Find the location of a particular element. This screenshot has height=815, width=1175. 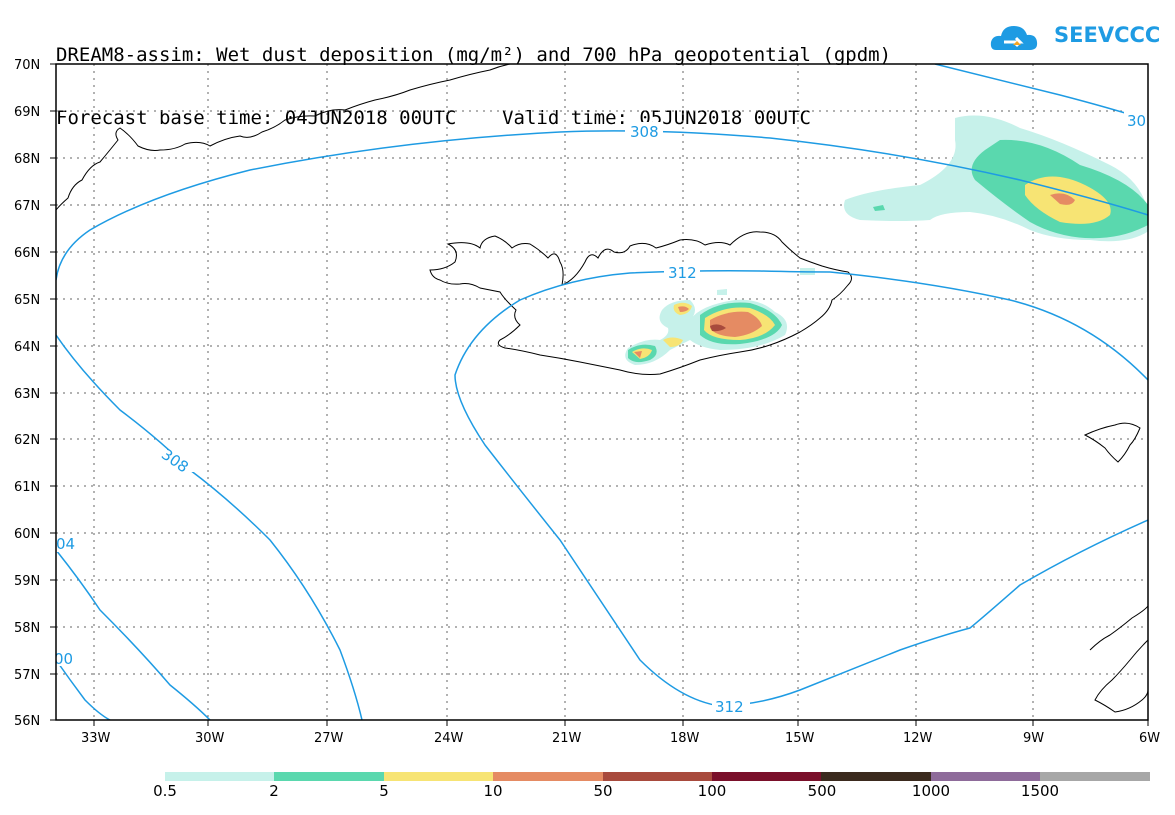

lat-label-61n: 61N is located at coordinates (27, 487).